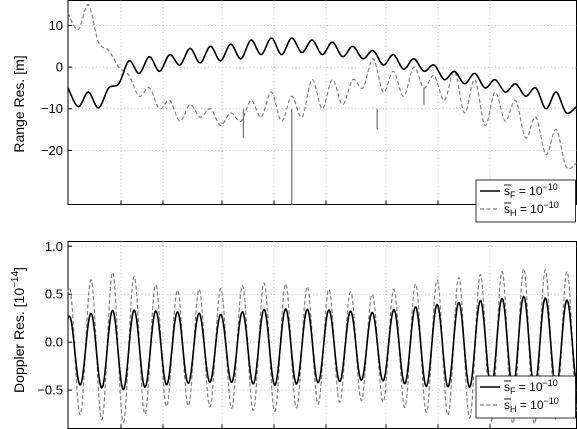 Image resolution: width=577 pixels, height=429 pixels. Describe the element at coordinates (333, 146) in the screenshot. I see `range-panel-spikes` at that location.